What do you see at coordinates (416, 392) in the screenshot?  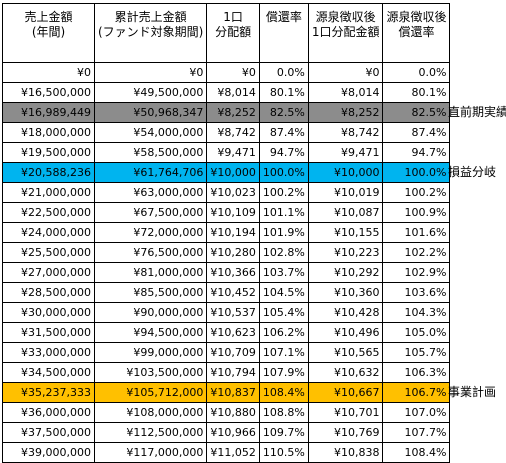 I see `after-tax-redemption-cell: 106.7%` at bounding box center [416, 392].